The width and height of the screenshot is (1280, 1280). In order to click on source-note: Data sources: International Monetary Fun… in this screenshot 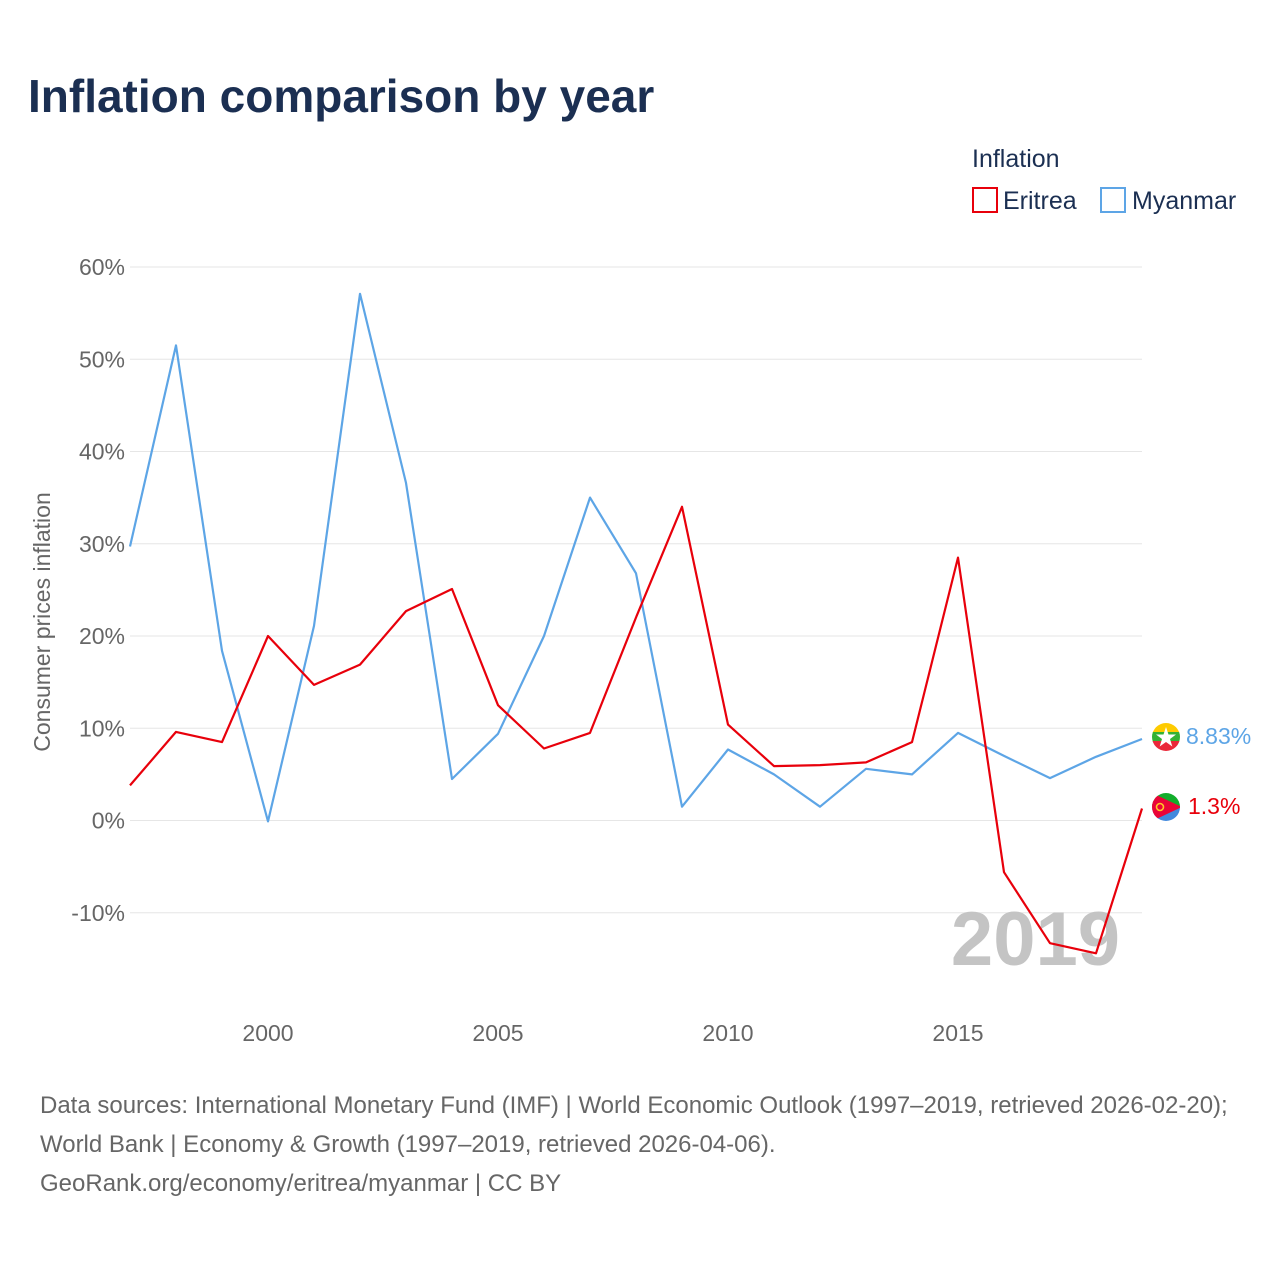, I will do `click(645, 1144)`.